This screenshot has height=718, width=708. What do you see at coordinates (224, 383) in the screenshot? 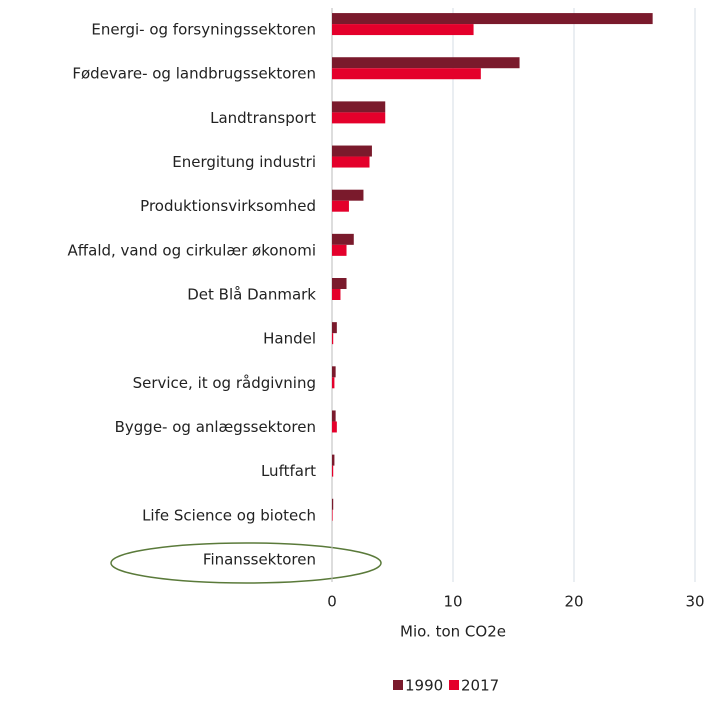
I see `y-tick-label: Service, it og rådgivning` at bounding box center [224, 383].